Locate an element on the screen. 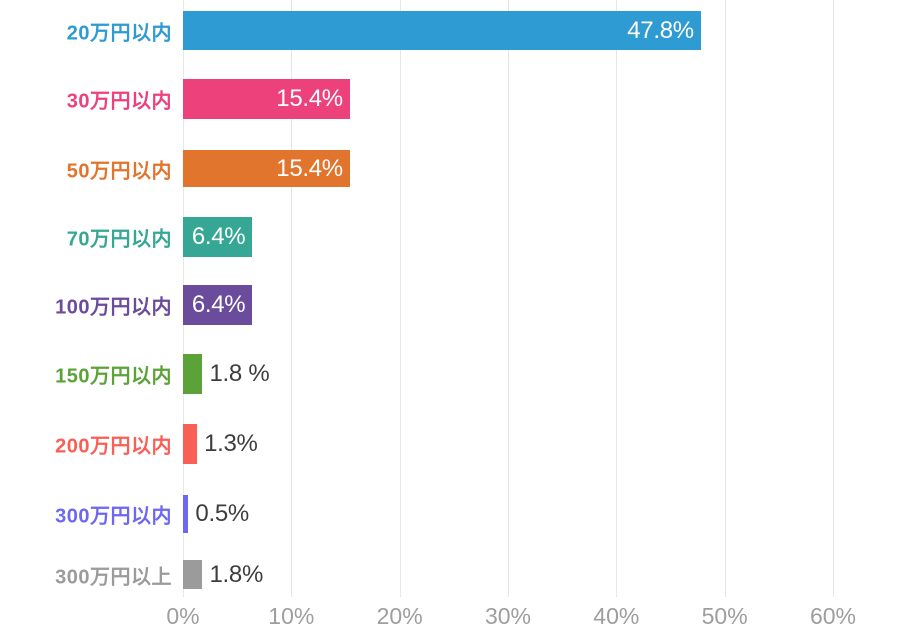  category-label: 100万円以内 is located at coordinates (113, 307).